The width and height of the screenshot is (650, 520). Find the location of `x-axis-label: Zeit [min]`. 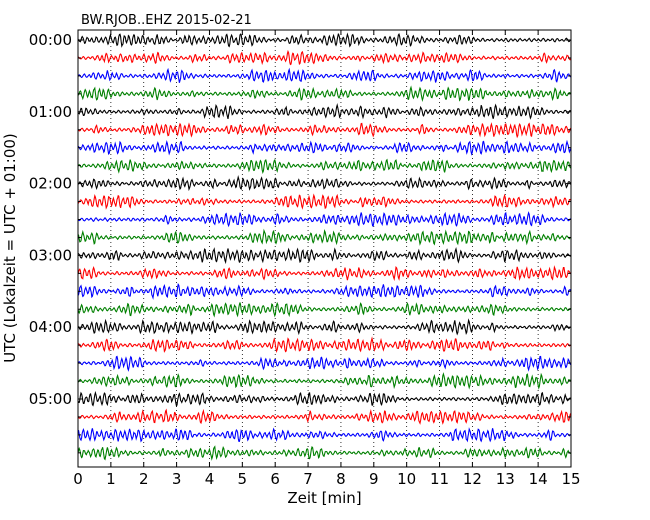

x-axis-label: Zeit [min] is located at coordinates (324, 498).